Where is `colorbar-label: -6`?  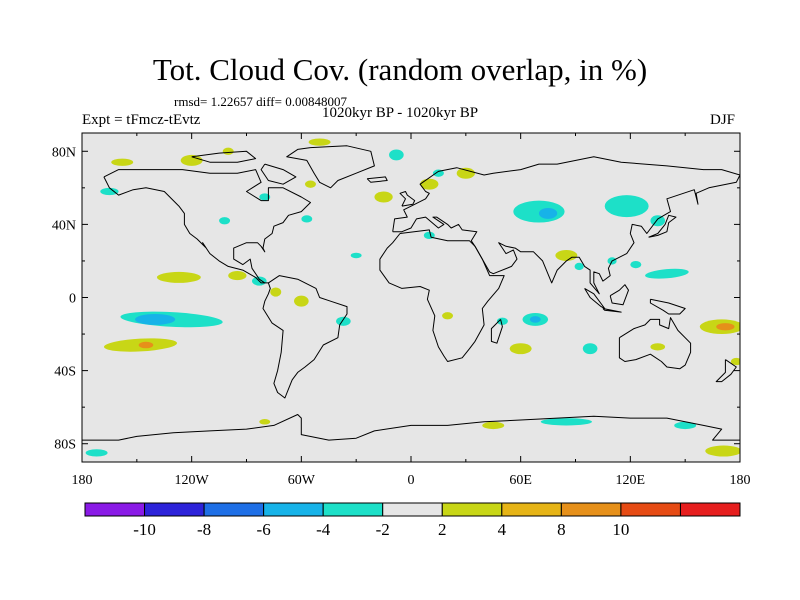 colorbar-label: -6 is located at coordinates (264, 529).